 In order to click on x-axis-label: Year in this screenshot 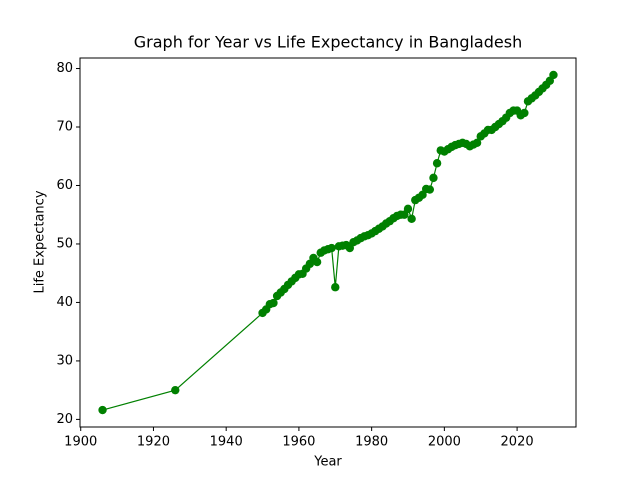, I will do `click(327, 462)`.